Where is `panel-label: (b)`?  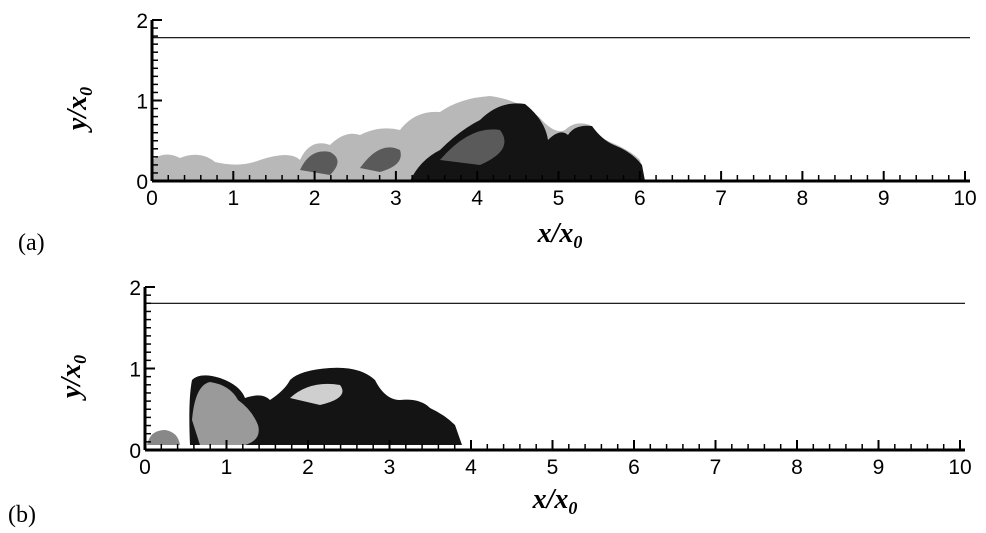 panel-label: (b) is located at coordinates (22, 515).